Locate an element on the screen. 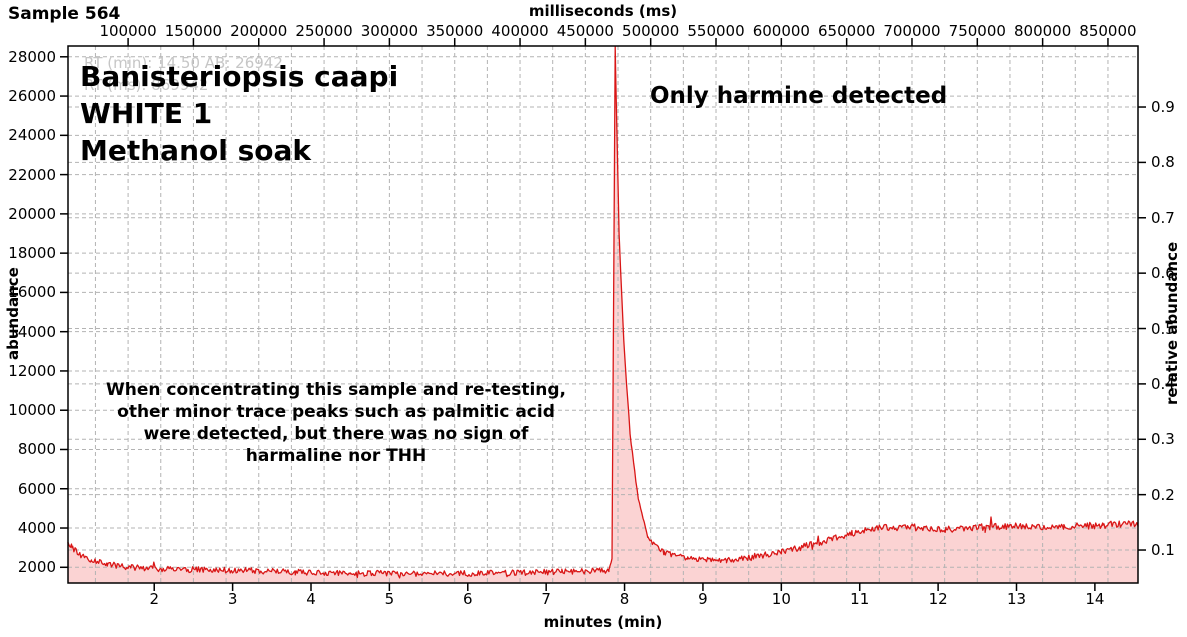 This screenshot has height=637, width=1187. left-axis-title: abundance is located at coordinates (13, 313).